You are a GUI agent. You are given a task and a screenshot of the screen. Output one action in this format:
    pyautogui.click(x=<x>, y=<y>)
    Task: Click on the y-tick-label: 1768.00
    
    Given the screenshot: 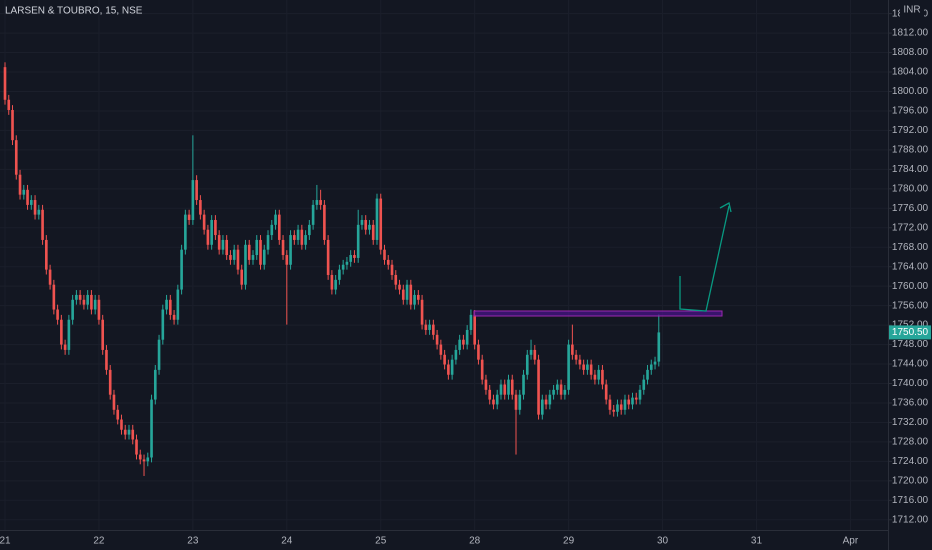 What is the action you would take?
    pyautogui.click(x=910, y=247)
    